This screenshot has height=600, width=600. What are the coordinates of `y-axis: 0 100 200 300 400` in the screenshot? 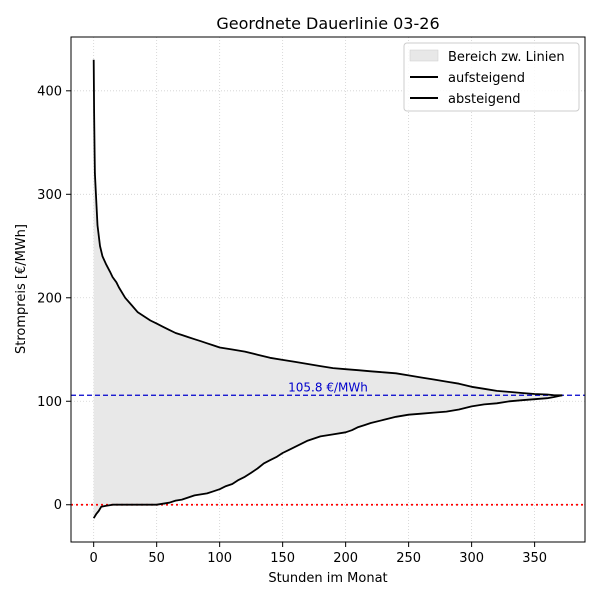 It's located at (54, 298).